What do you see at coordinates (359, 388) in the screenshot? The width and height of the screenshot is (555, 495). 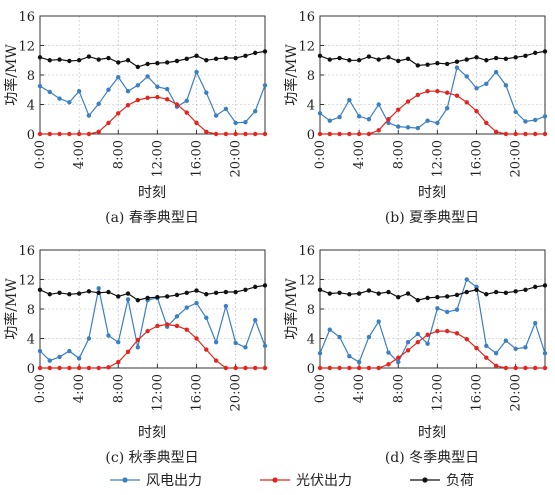 I see `panel-d-xtick-label: 4:00` at bounding box center [359, 388].